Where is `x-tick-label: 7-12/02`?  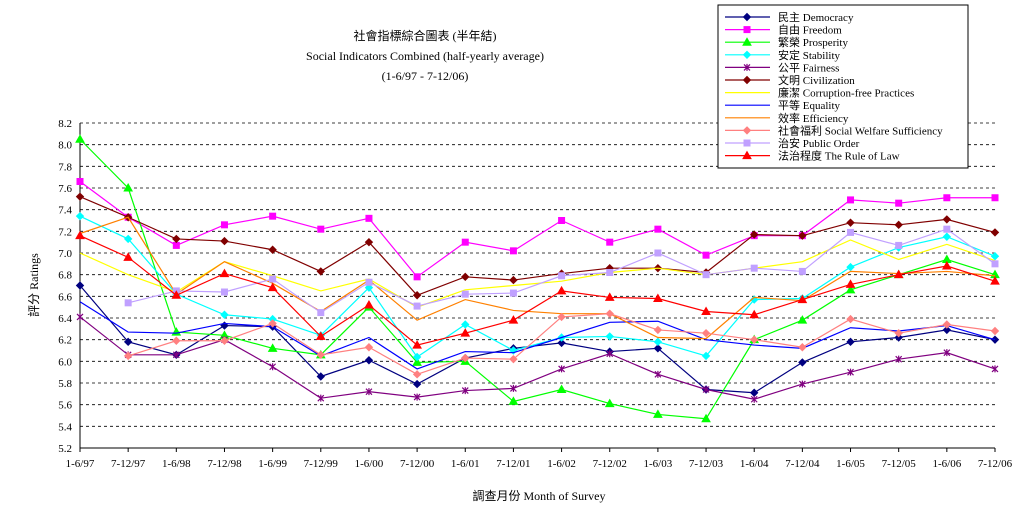
x-tick-label: 7-12/02 is located at coordinates (610, 464).